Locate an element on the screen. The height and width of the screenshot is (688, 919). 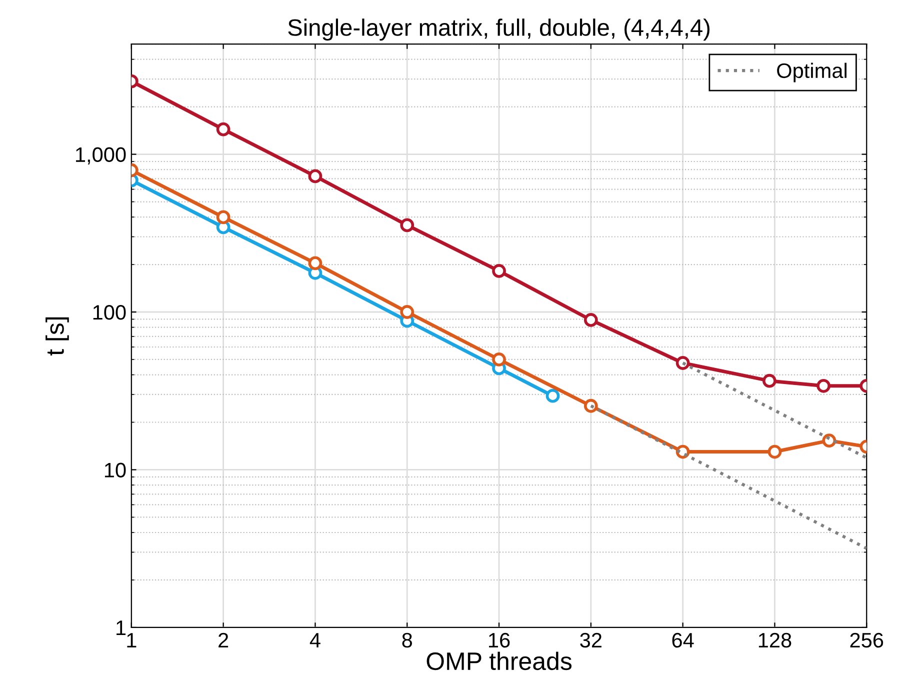
x-tick-label: 64 is located at coordinates (683, 640).